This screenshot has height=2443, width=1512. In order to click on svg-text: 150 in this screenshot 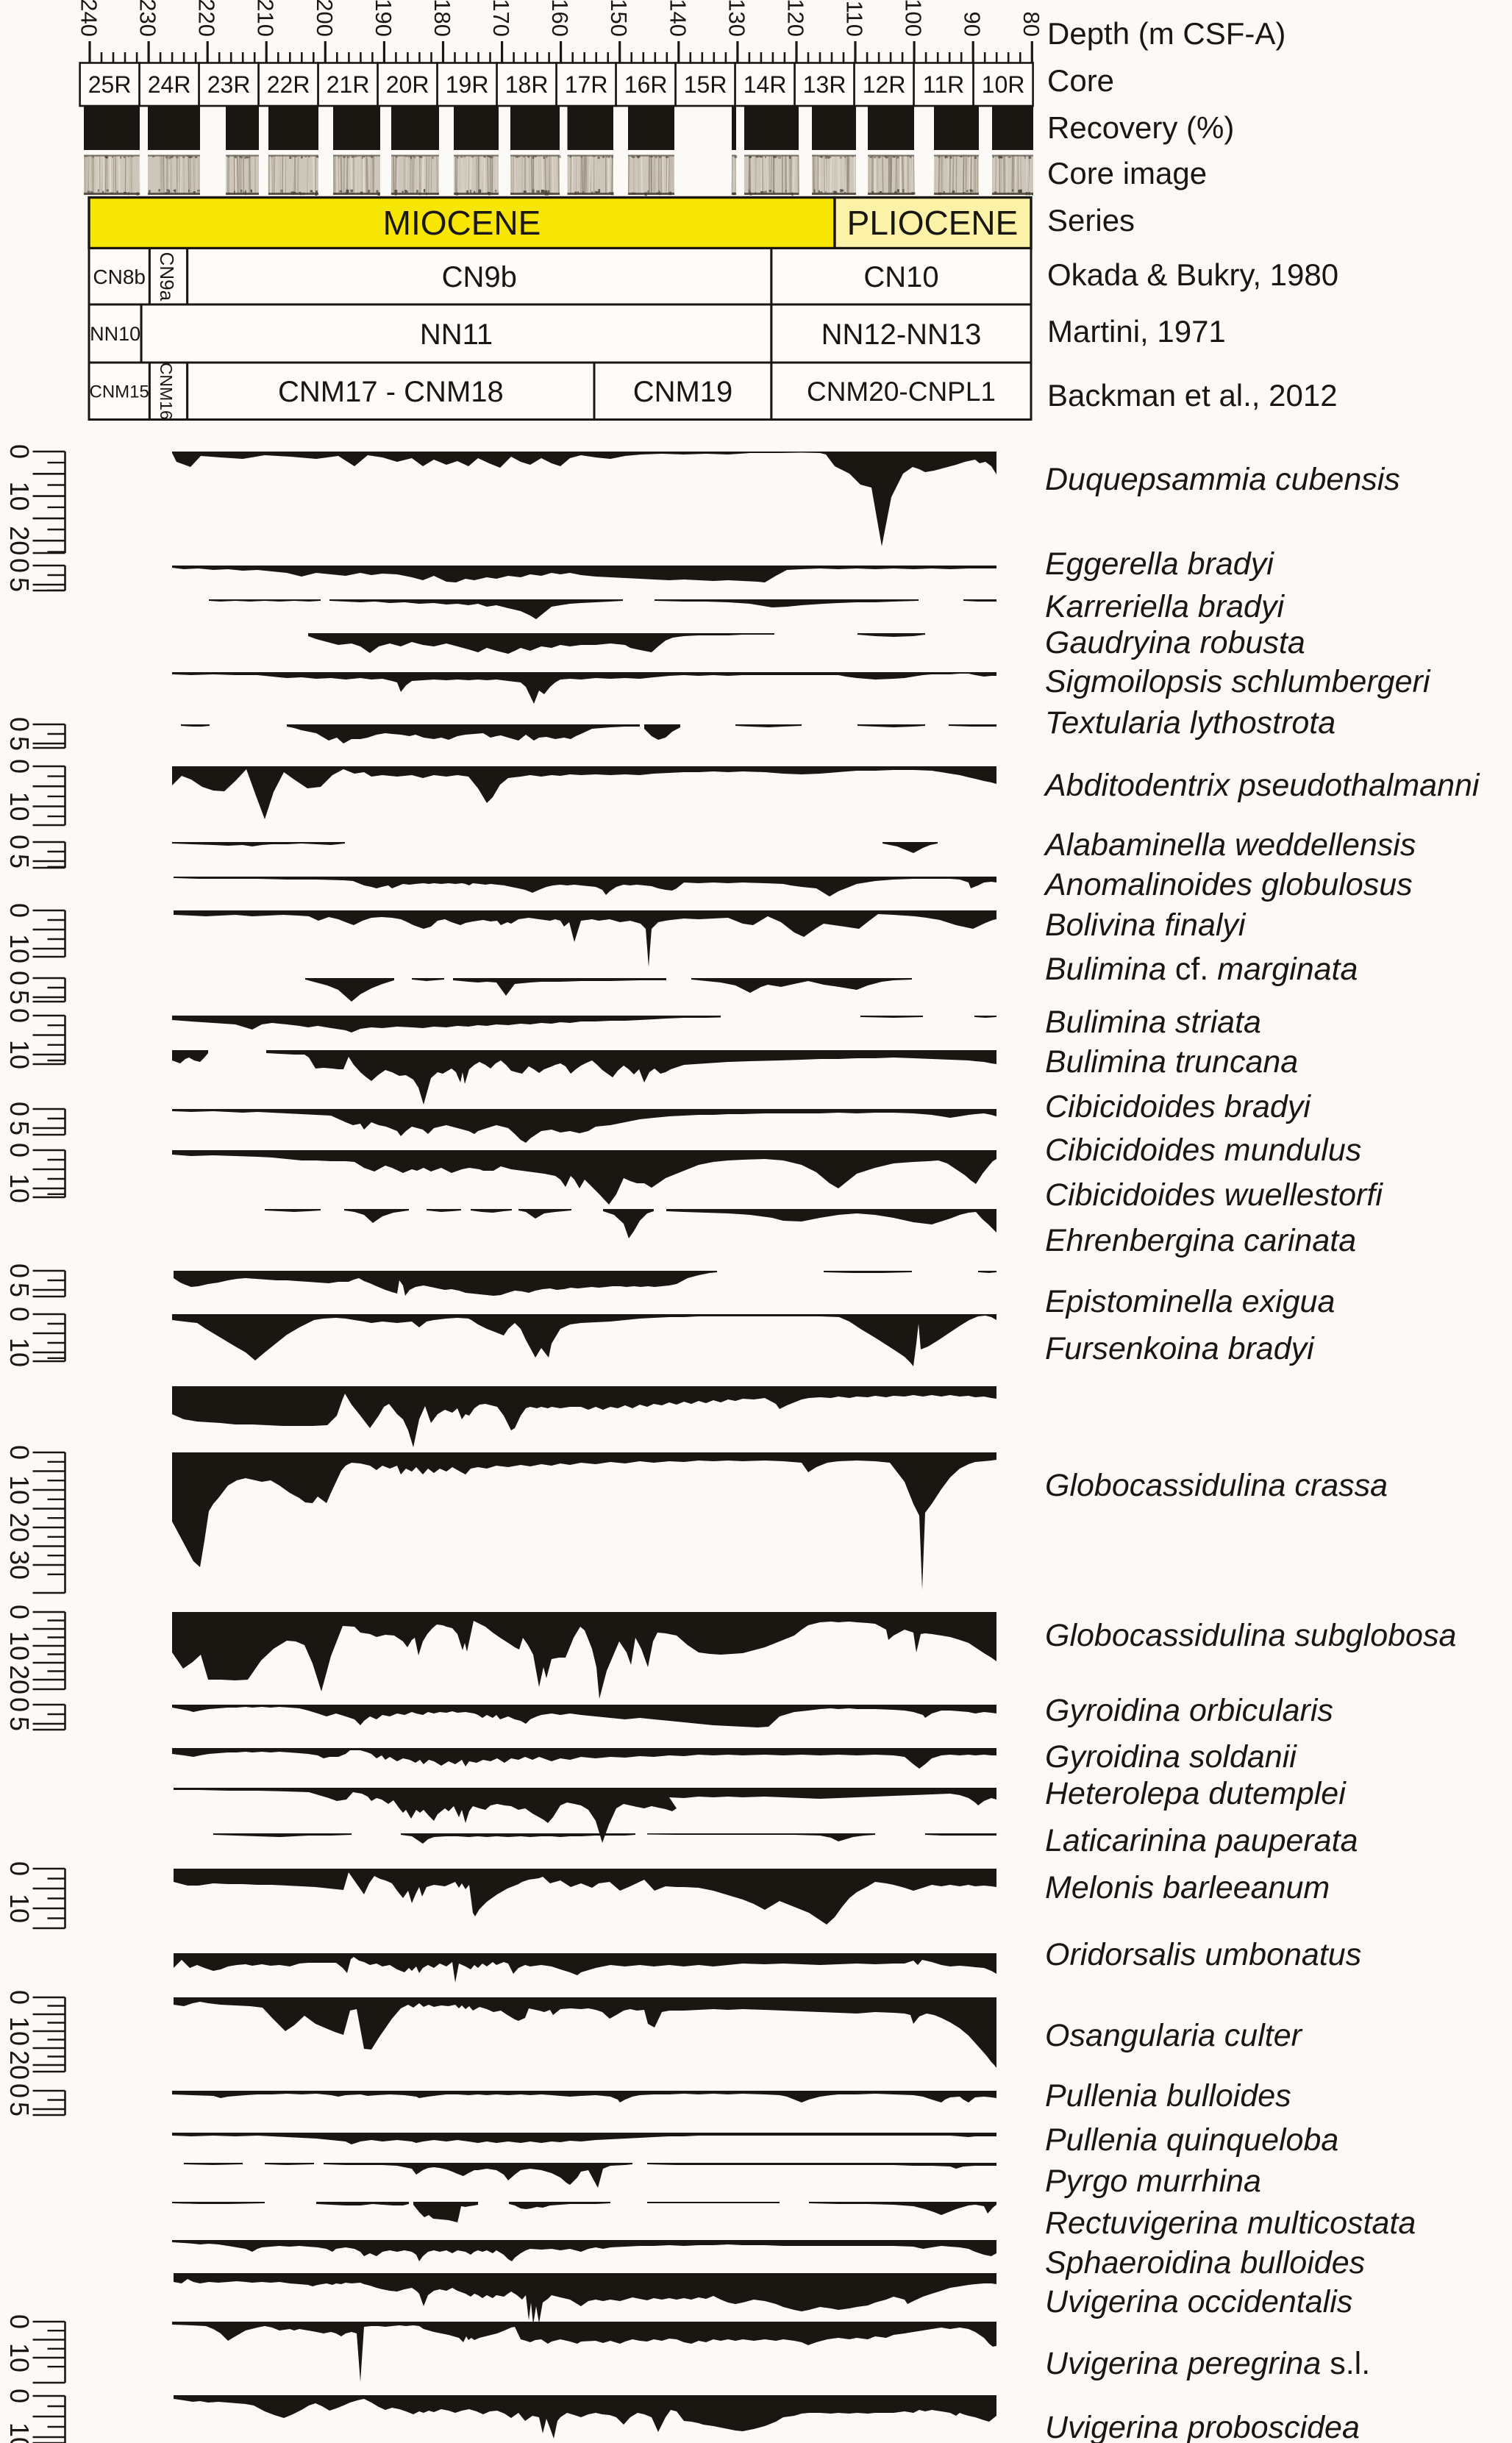, I will do `click(619, 18)`.